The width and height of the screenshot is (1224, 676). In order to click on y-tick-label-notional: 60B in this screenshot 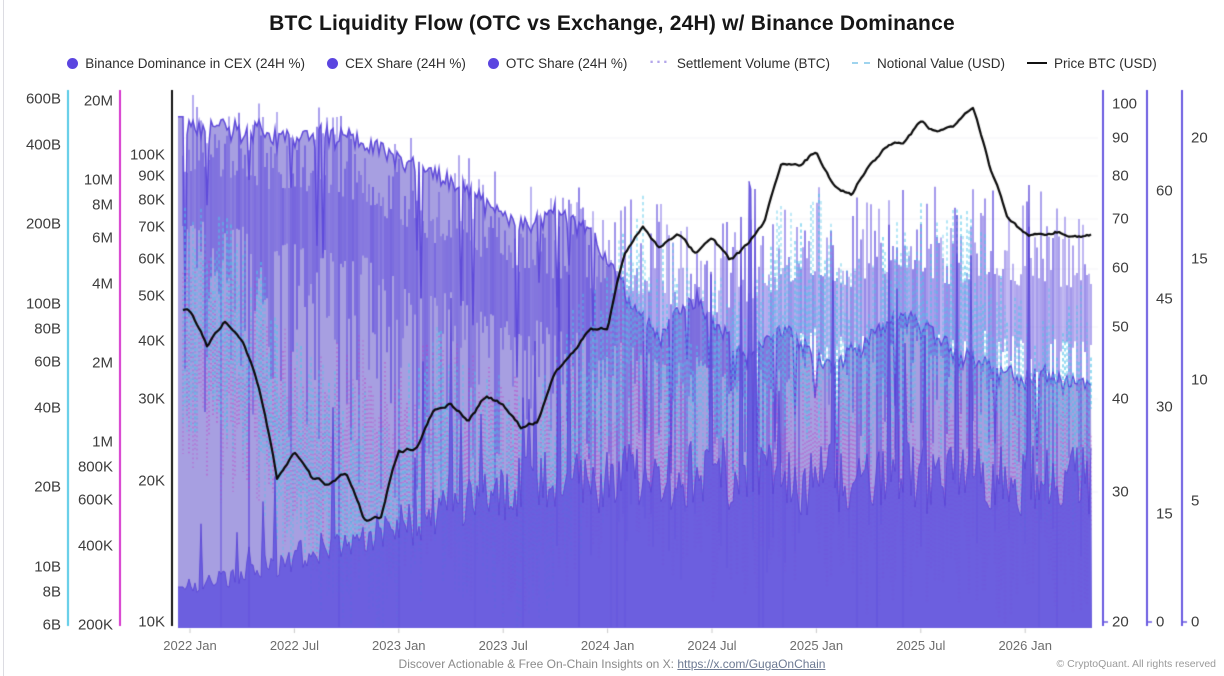, I will do `click(47, 362)`.